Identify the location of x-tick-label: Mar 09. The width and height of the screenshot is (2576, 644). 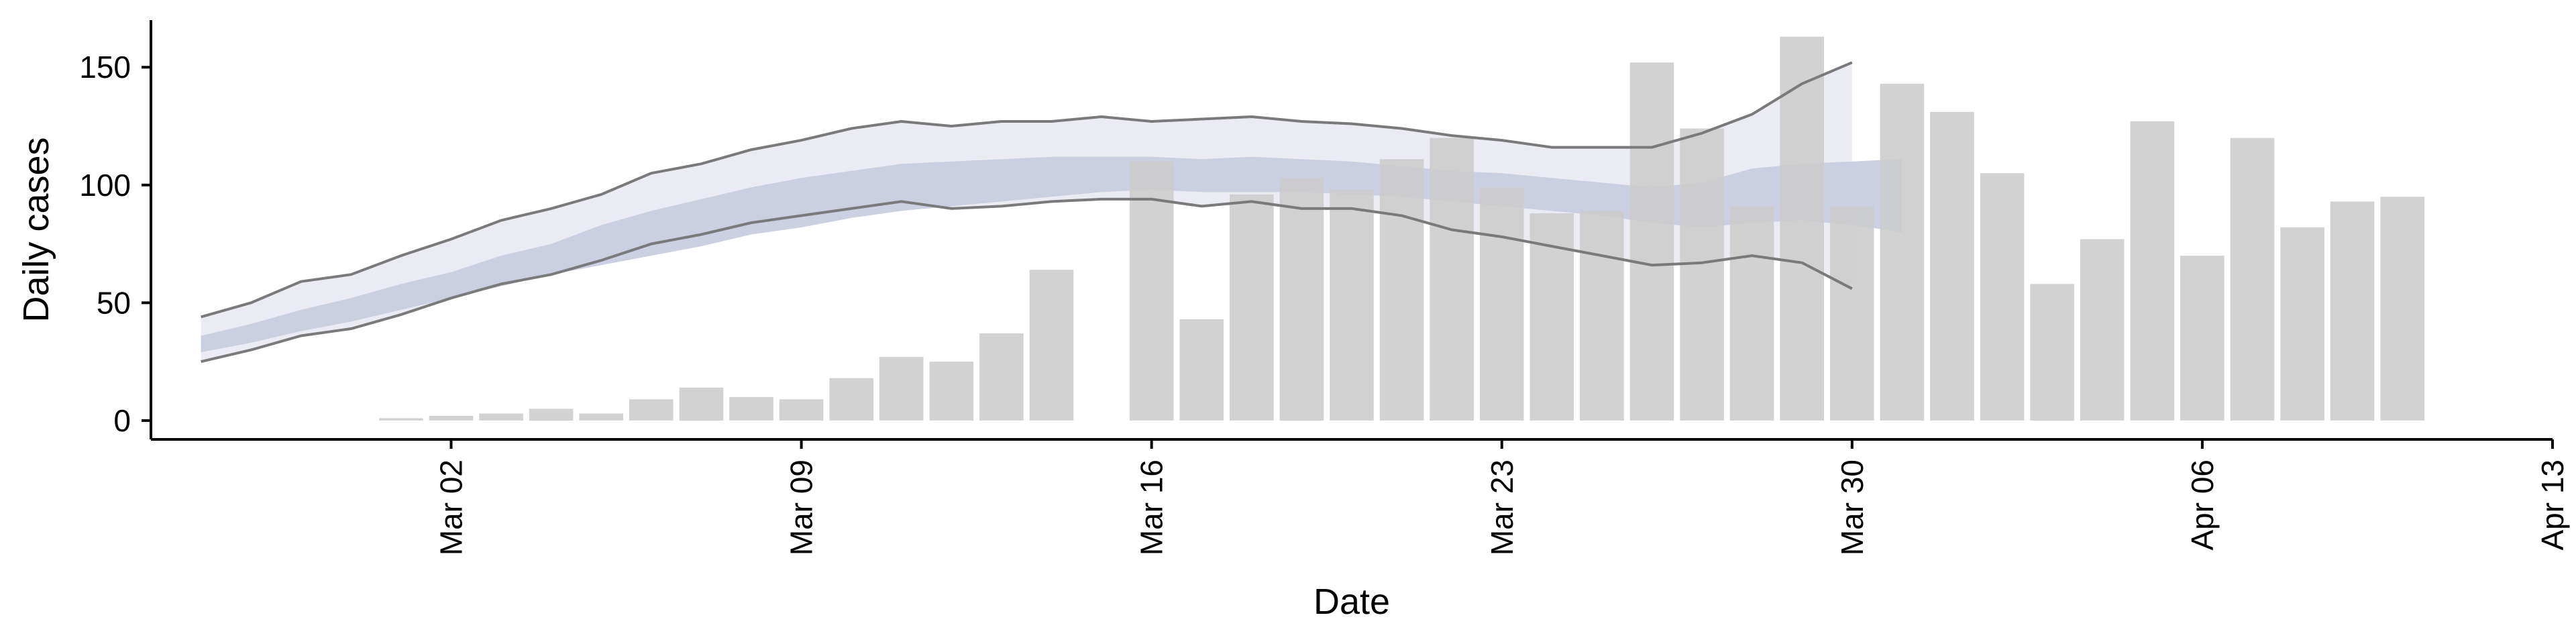
(801, 507).